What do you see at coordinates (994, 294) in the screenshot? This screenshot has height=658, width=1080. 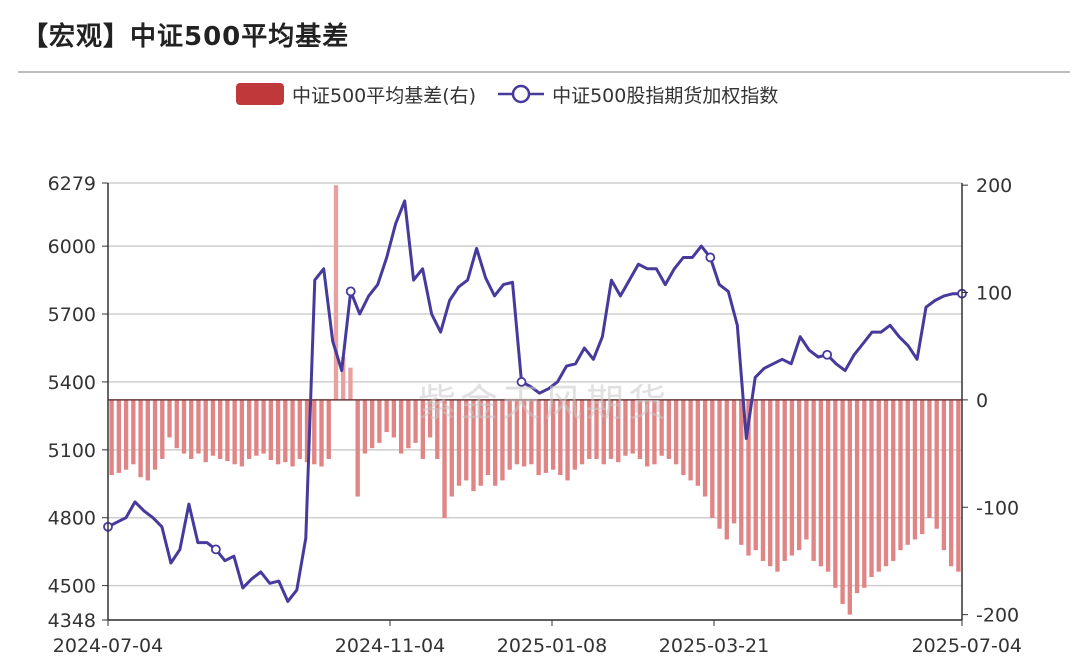 I see `right-tick-label: 100` at bounding box center [994, 294].